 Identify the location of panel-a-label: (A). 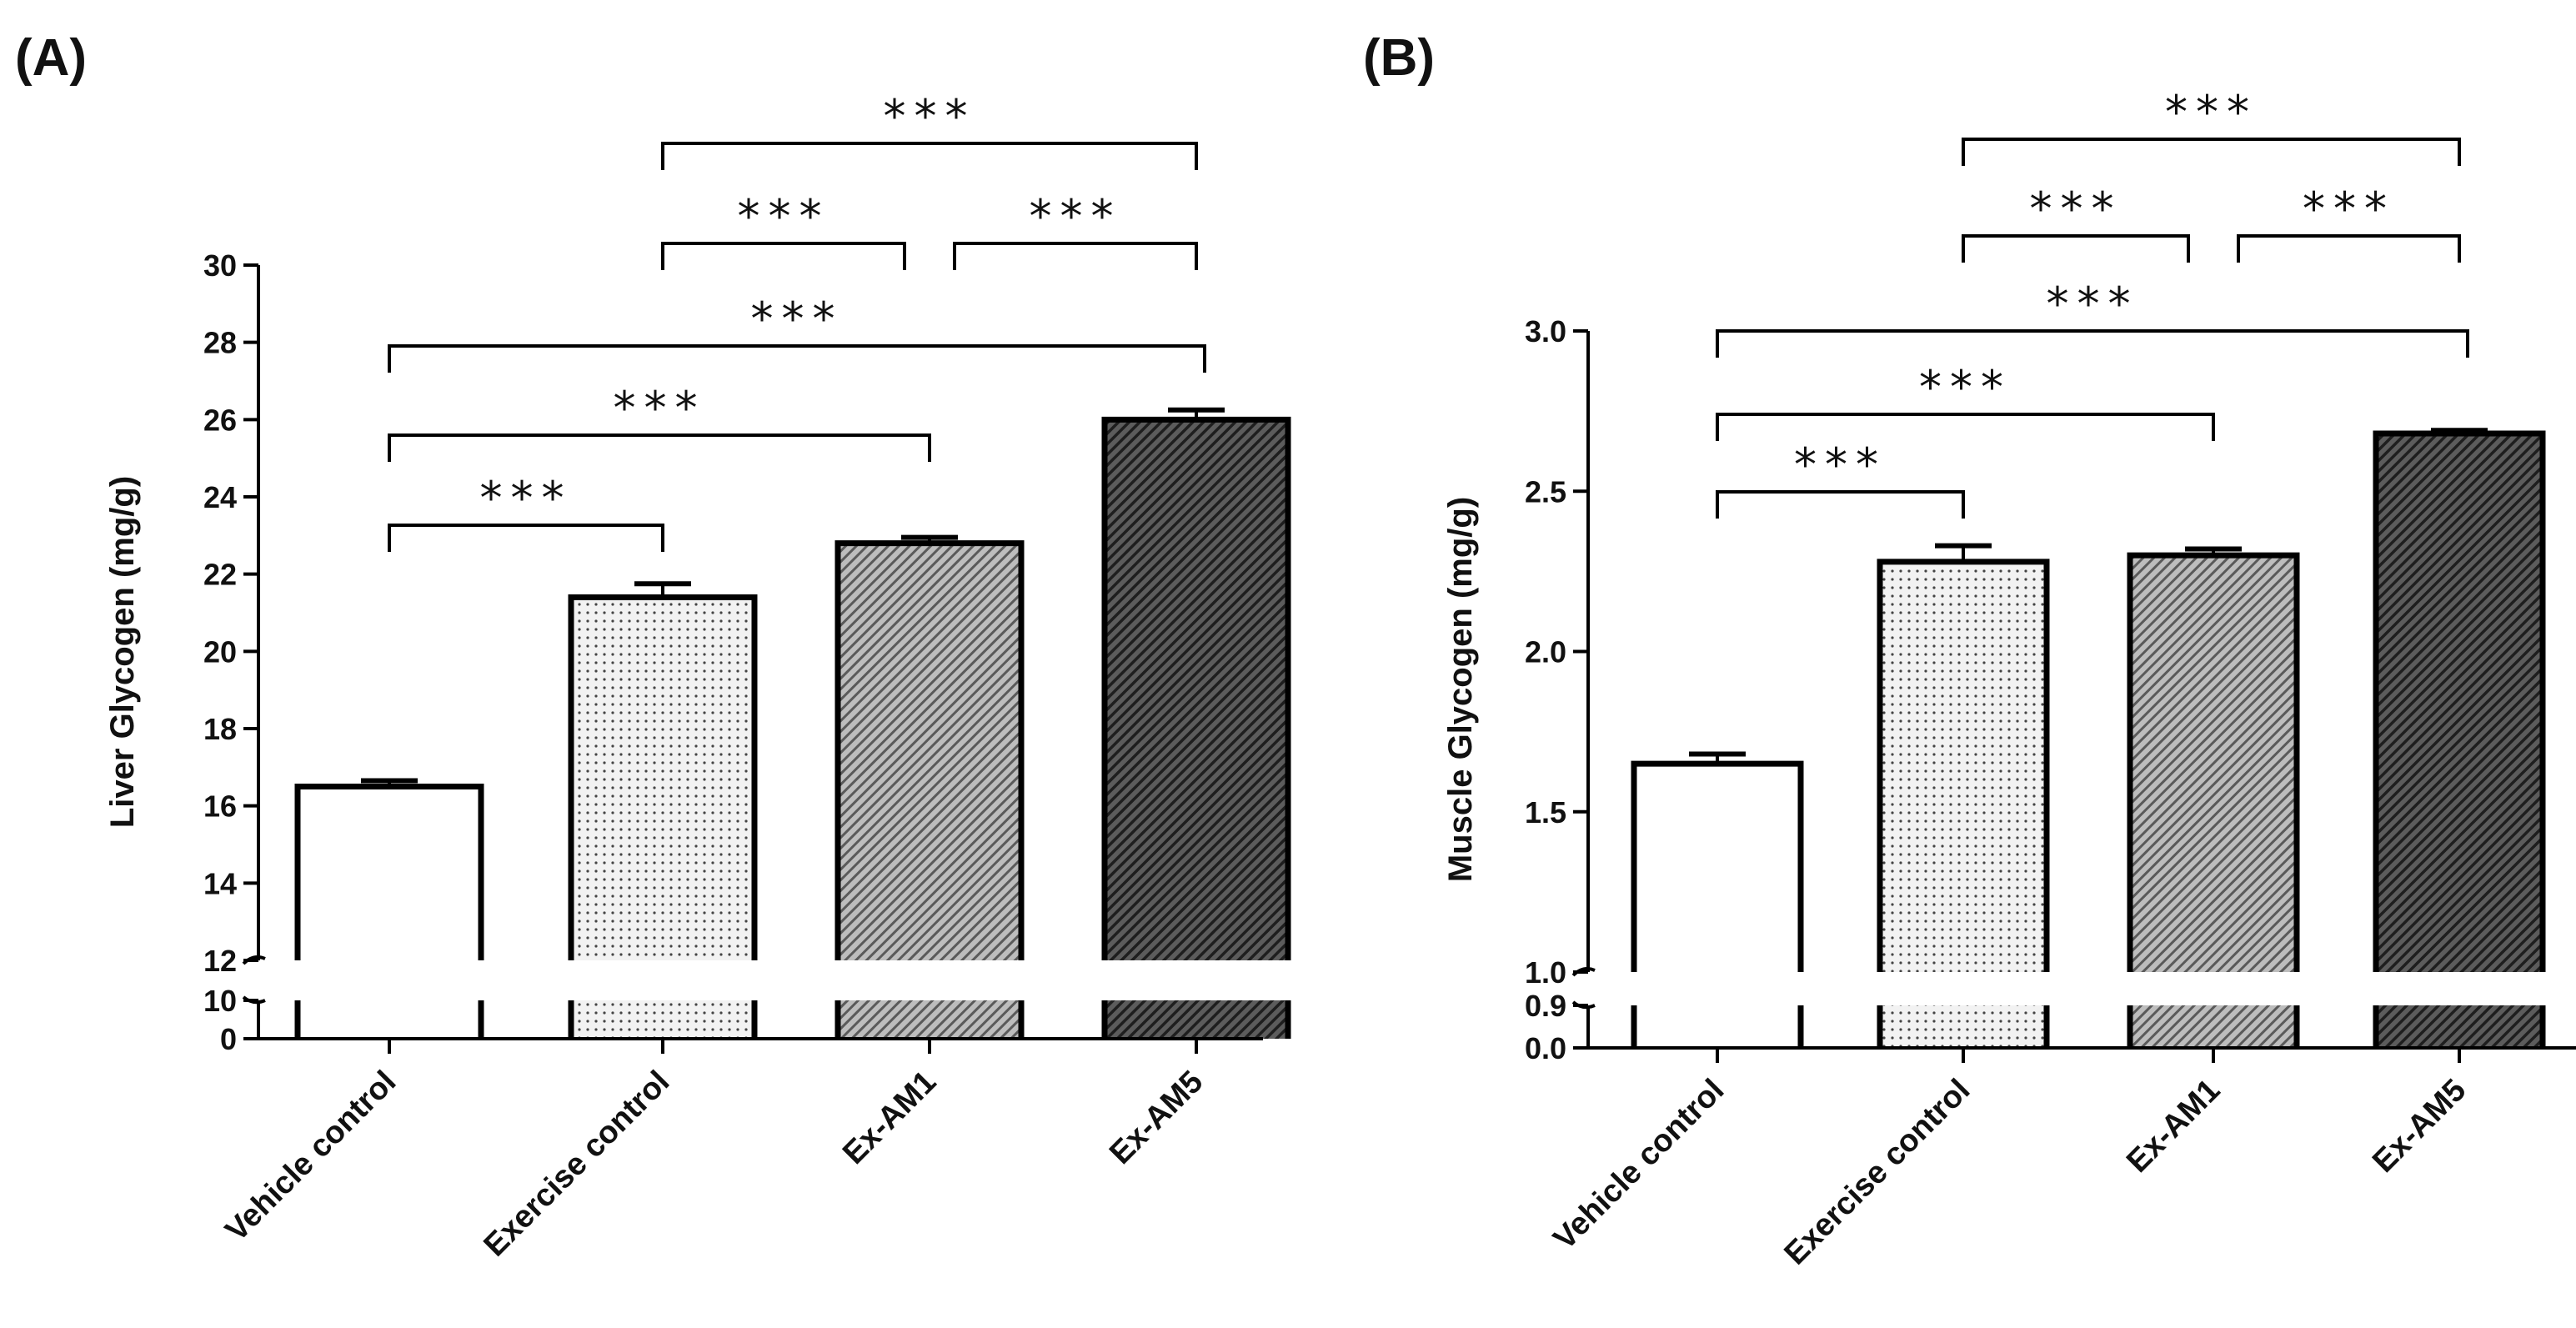
(51, 58).